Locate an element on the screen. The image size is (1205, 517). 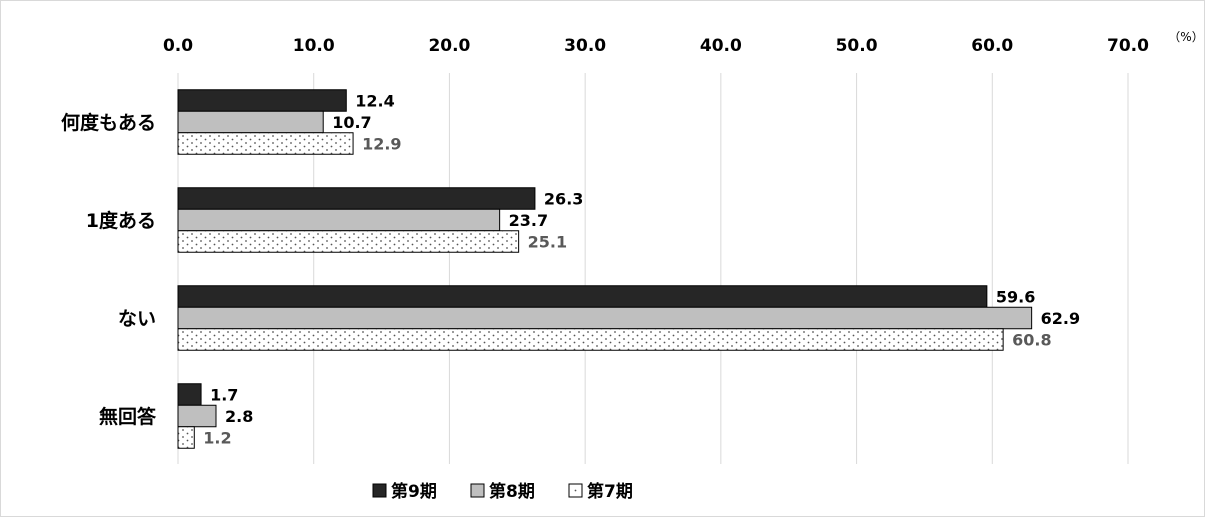
x-axis-ticks: 0.0 10.0 20.0 30.0 40.0 50.0 60.0 70.0 （%） is located at coordinates (683, 43).